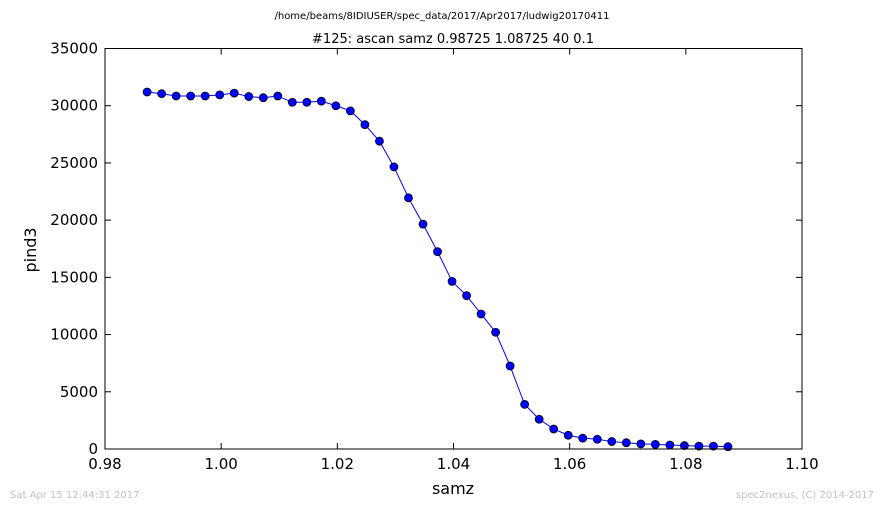 Image resolution: width=884 pixels, height=509 pixels. What do you see at coordinates (453, 464) in the screenshot?
I see `x-tick-label: 1.04` at bounding box center [453, 464].